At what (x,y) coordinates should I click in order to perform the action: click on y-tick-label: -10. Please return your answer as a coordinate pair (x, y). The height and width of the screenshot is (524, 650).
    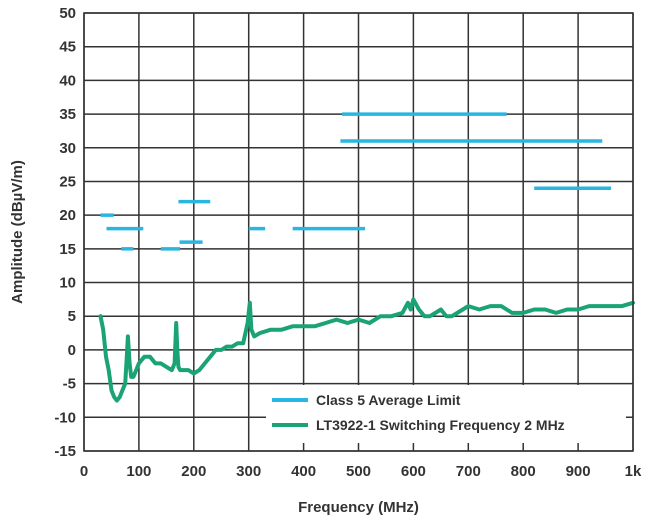
    Looking at the image, I should click on (65, 417).